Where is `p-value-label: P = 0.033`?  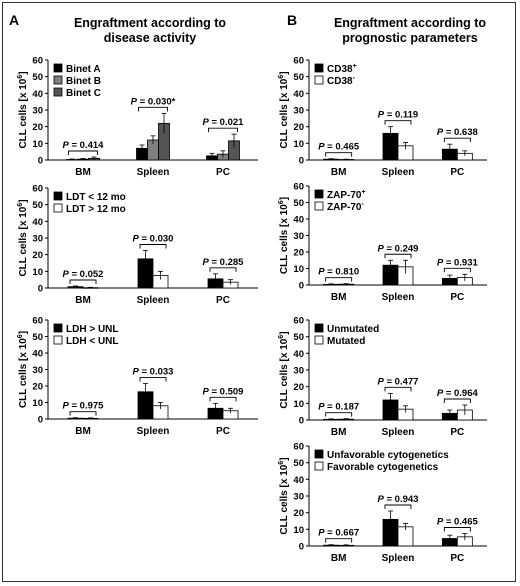 p-value-label: P = 0.033 is located at coordinates (153, 372).